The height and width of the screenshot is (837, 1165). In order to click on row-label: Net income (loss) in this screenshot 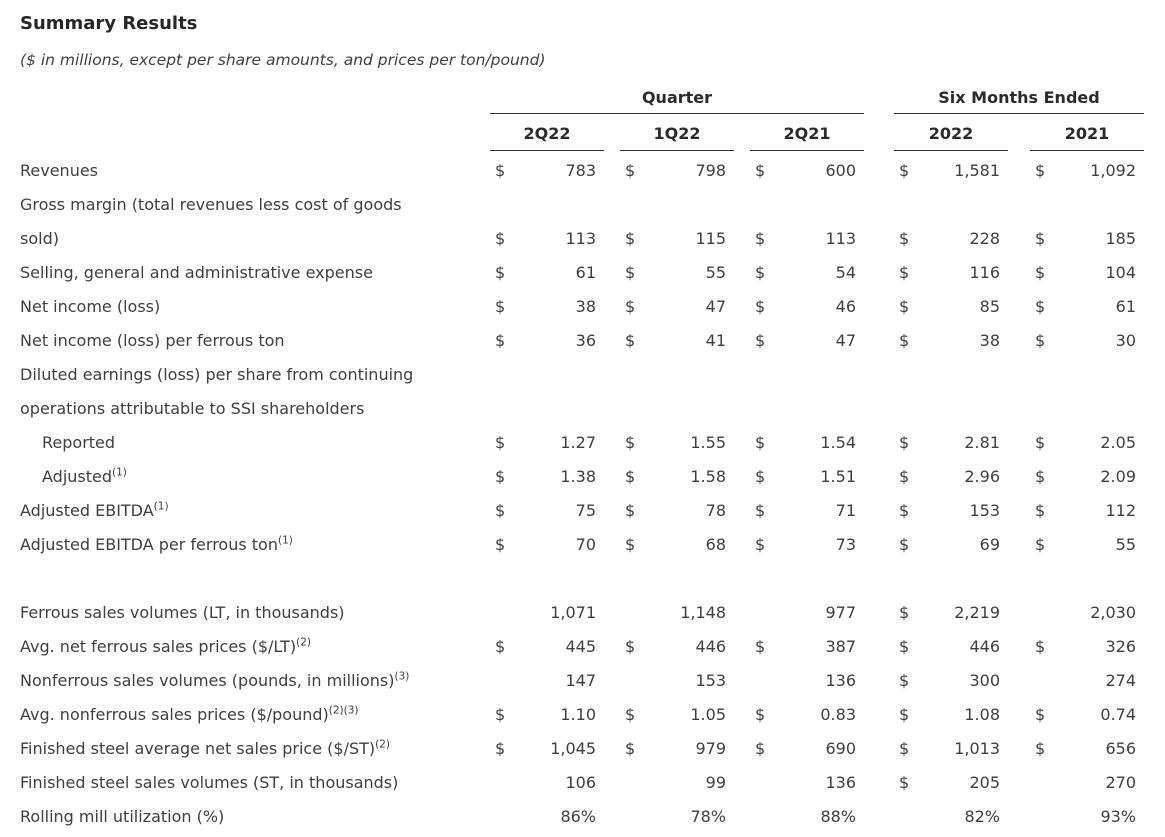, I will do `click(90, 306)`.